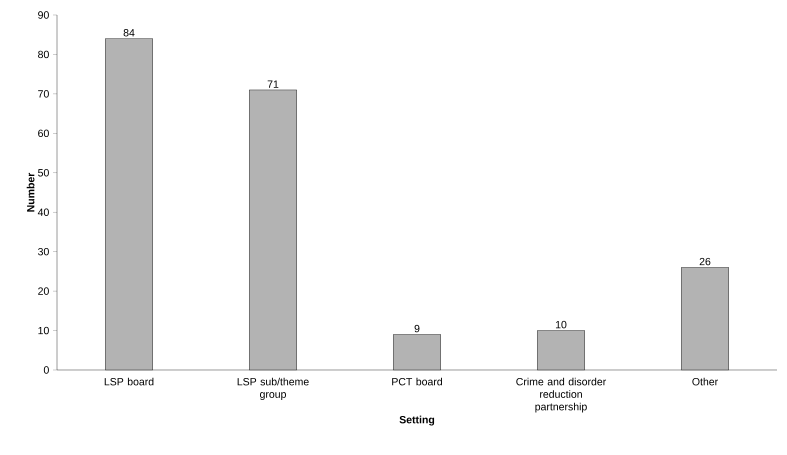  I want to click on data-label: 9, so click(417, 328).